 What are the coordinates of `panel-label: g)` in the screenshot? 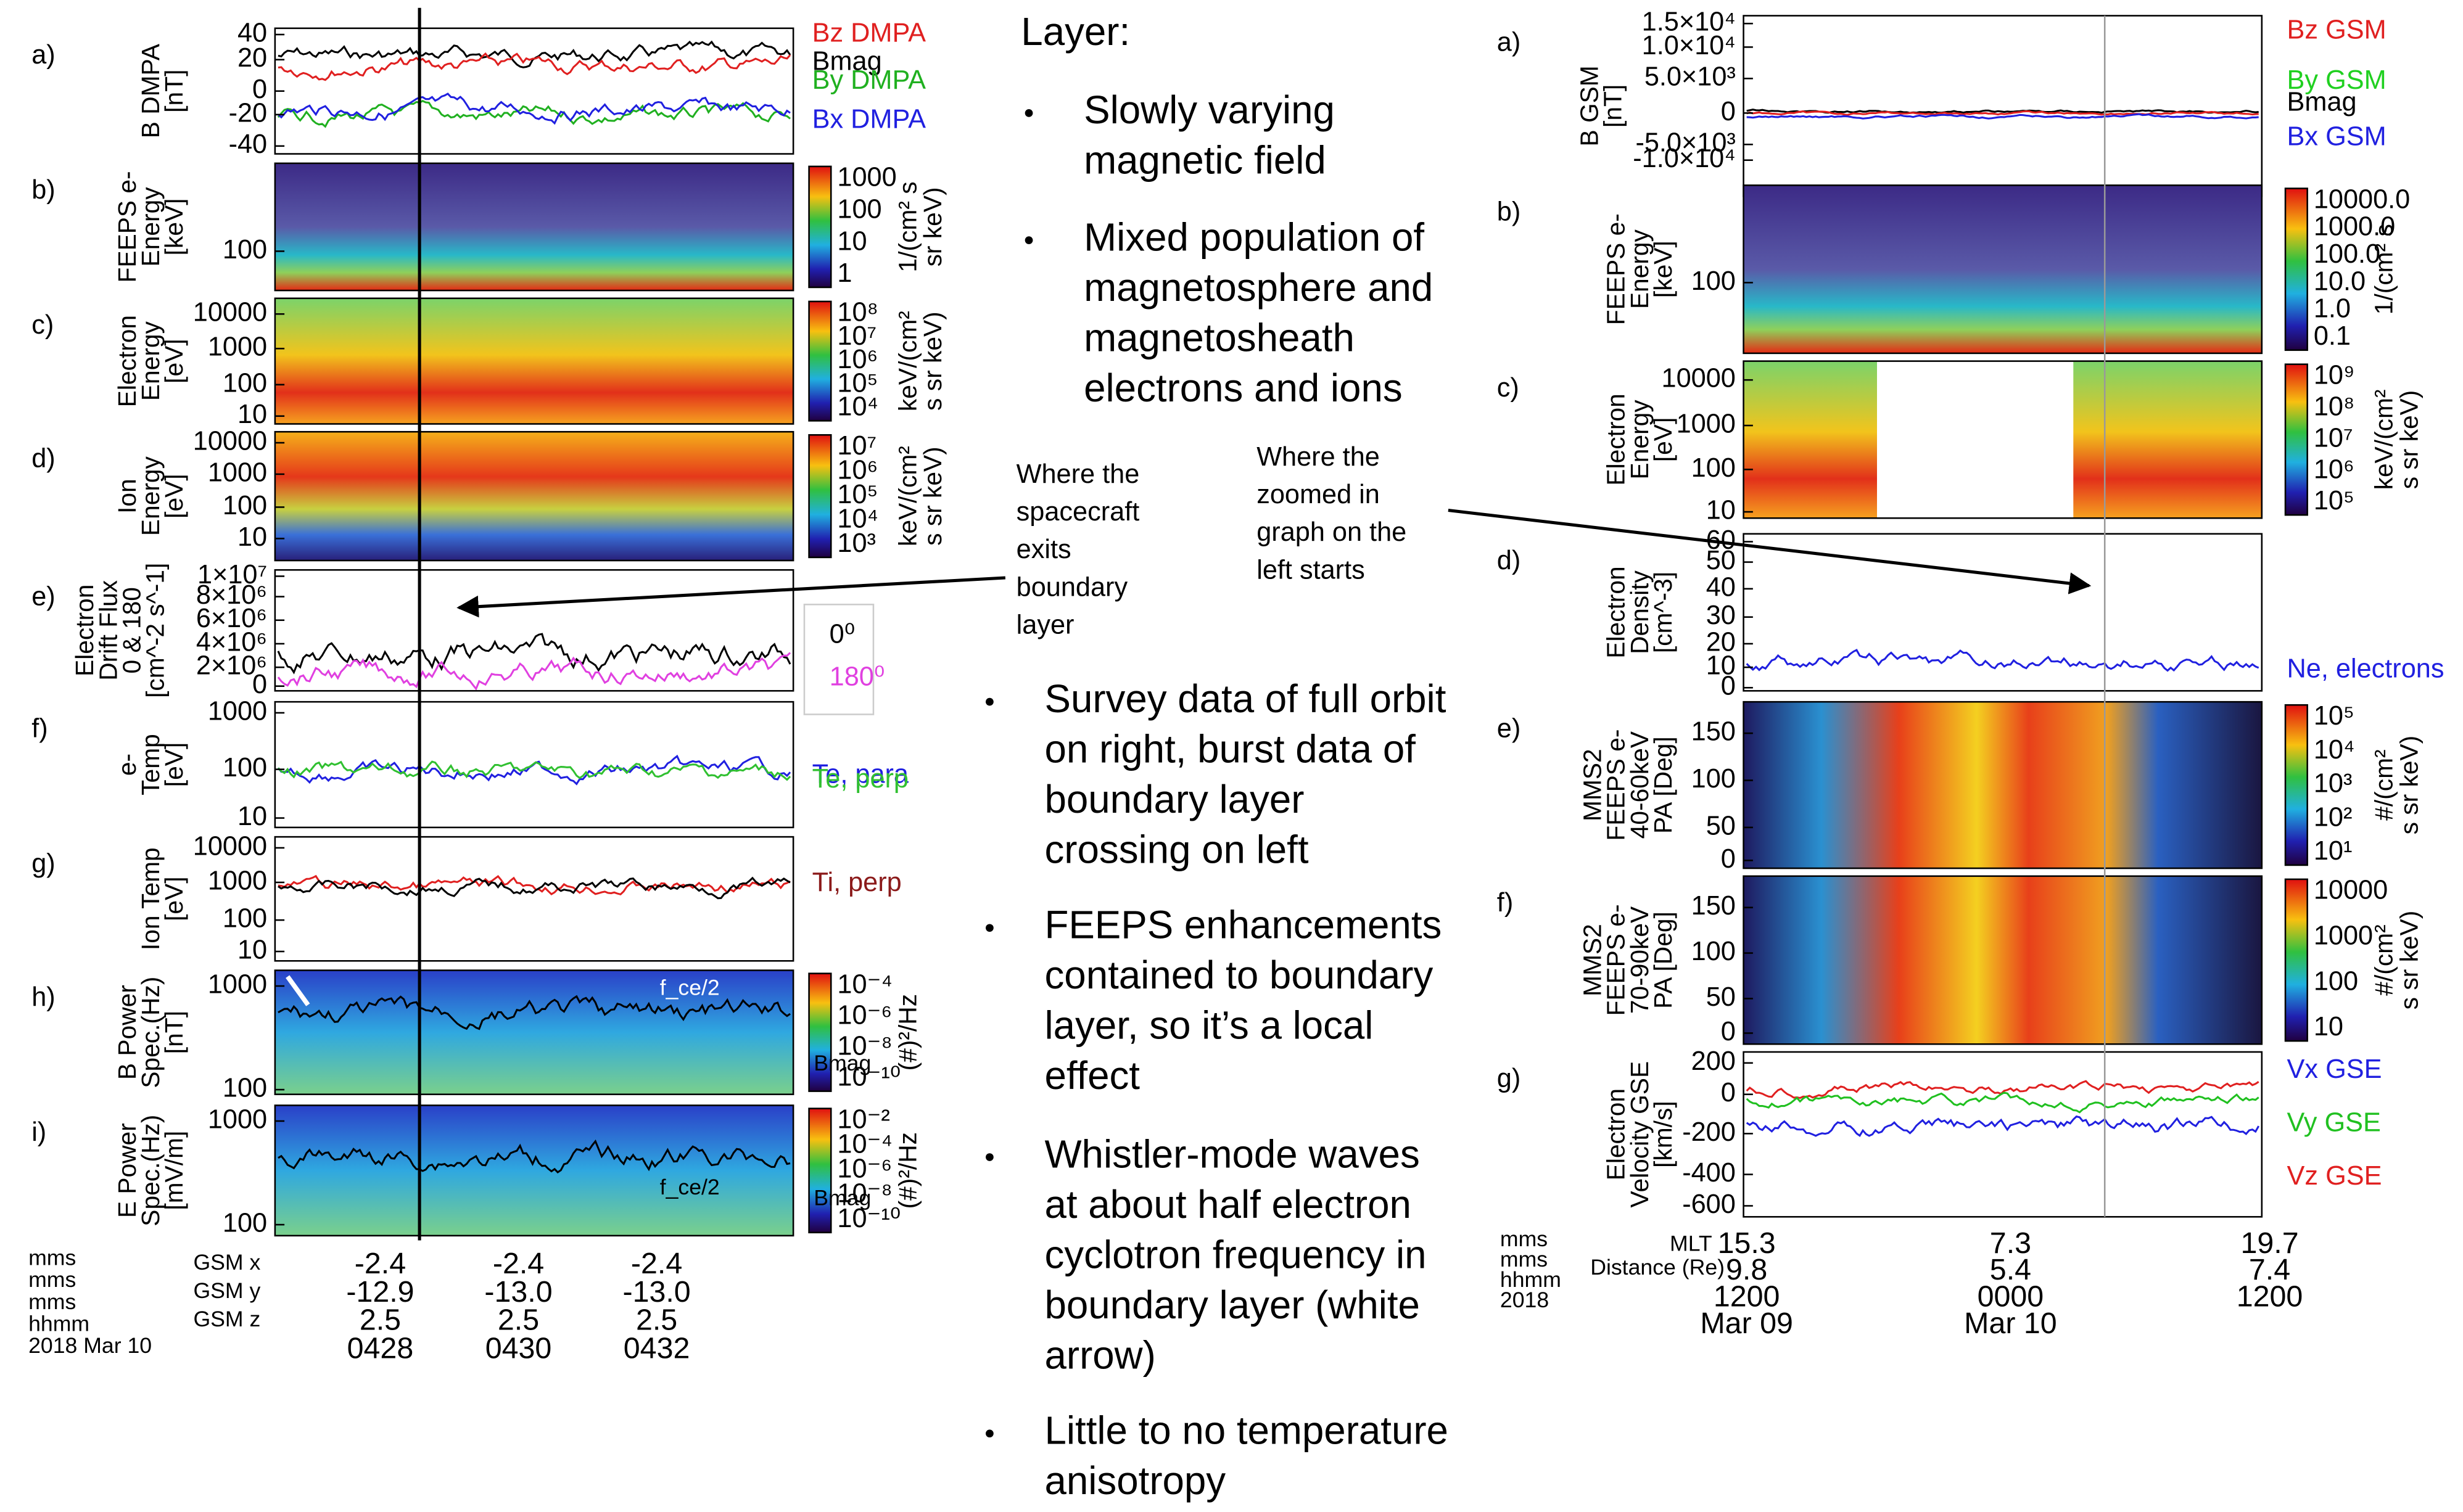 It's located at (43, 863).